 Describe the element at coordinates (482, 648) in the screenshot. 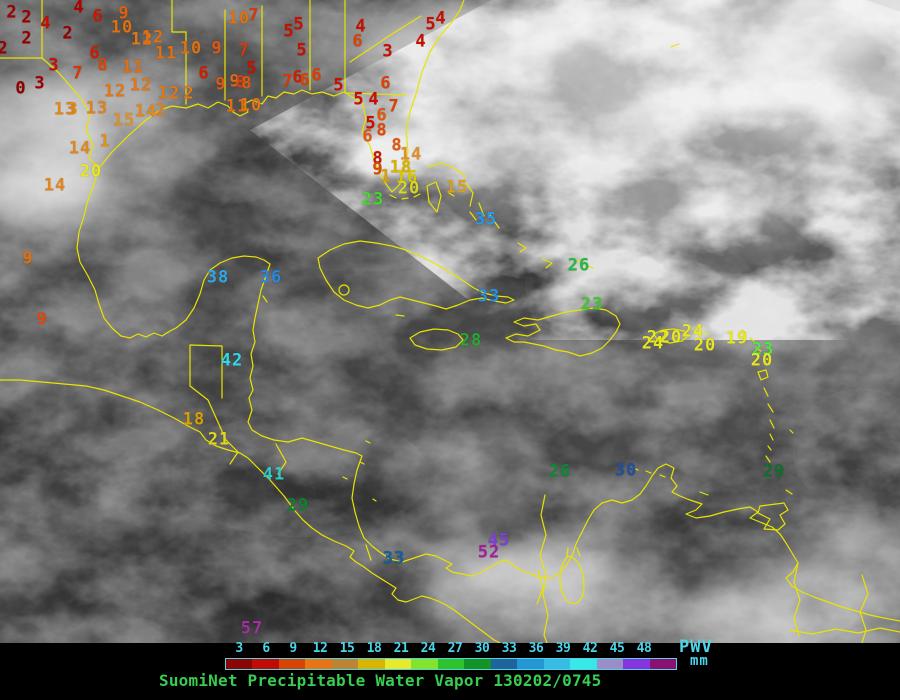

I see `colorbar-tick-label: 30` at that location.